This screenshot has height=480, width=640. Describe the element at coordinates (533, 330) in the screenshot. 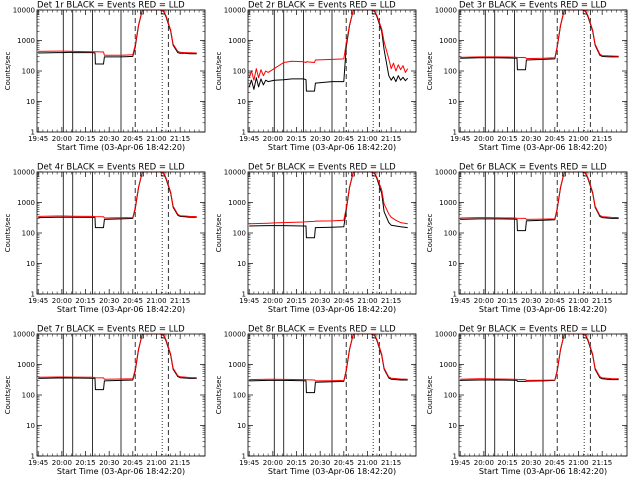

I see `panel-title: Det 9r BLACK = Events RED = LLD` at that location.